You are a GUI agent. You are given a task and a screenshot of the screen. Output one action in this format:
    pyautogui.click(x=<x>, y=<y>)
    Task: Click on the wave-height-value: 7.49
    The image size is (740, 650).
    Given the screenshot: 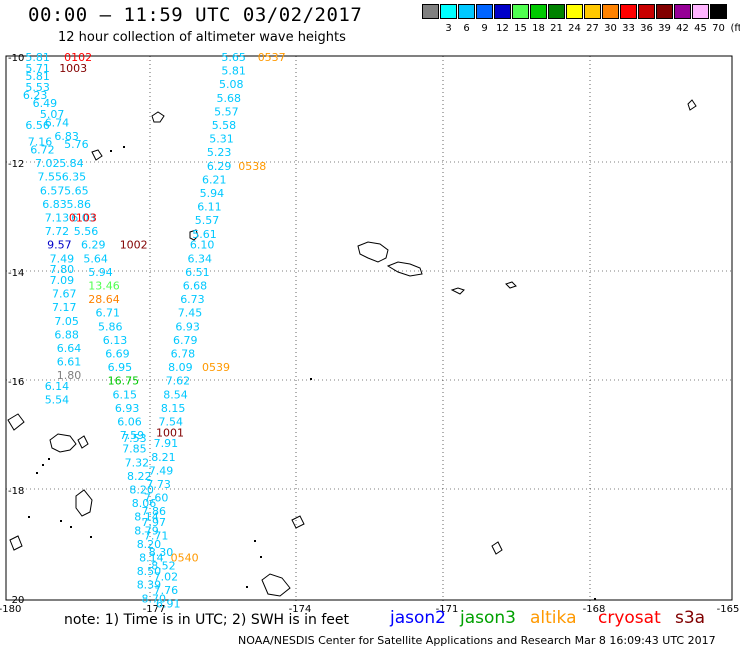 What is the action you would take?
    pyautogui.click(x=62, y=258)
    